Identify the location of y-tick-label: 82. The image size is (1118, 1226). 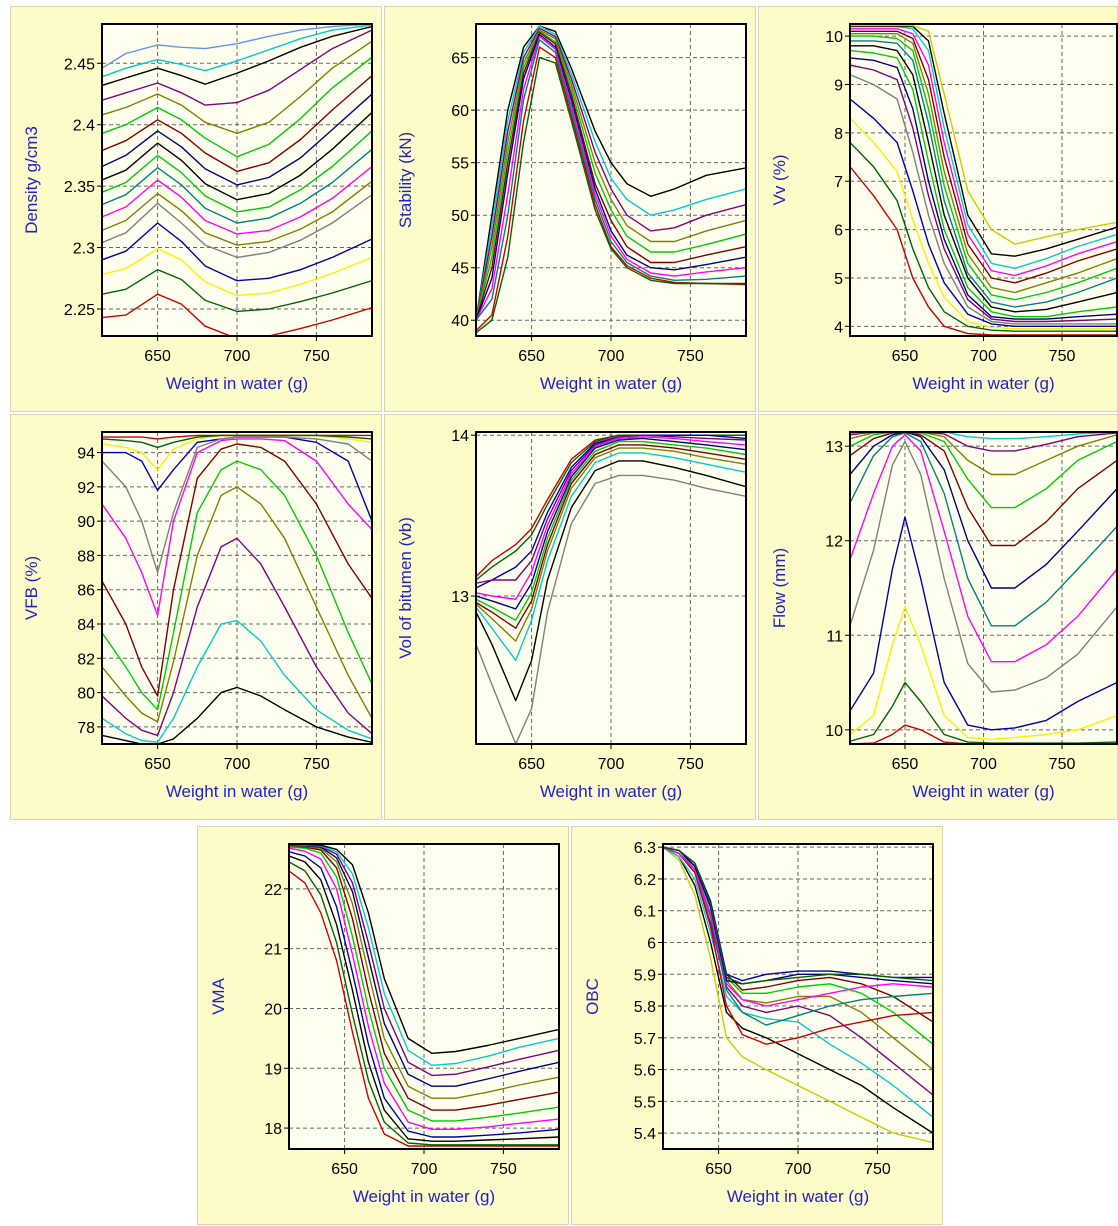
(86, 659).